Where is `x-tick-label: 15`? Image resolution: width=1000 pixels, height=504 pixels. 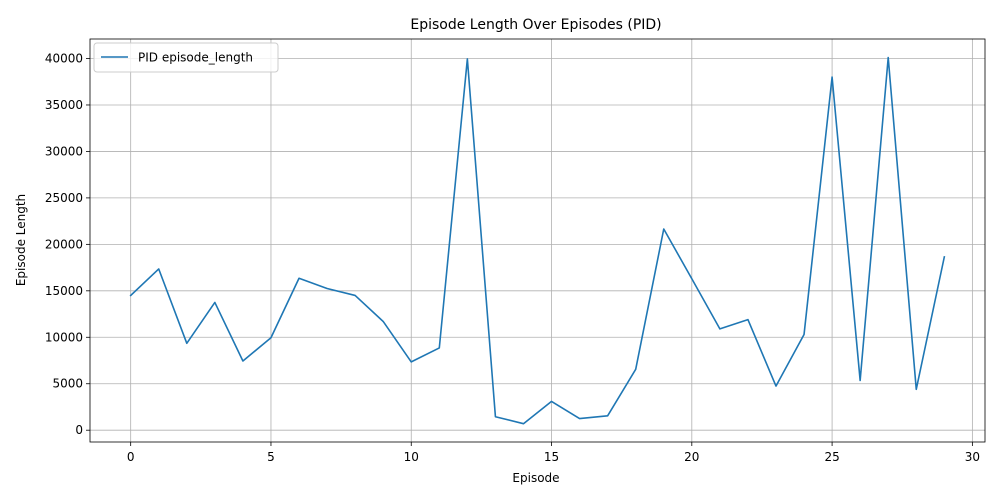
x-tick-label: 15 is located at coordinates (551, 457).